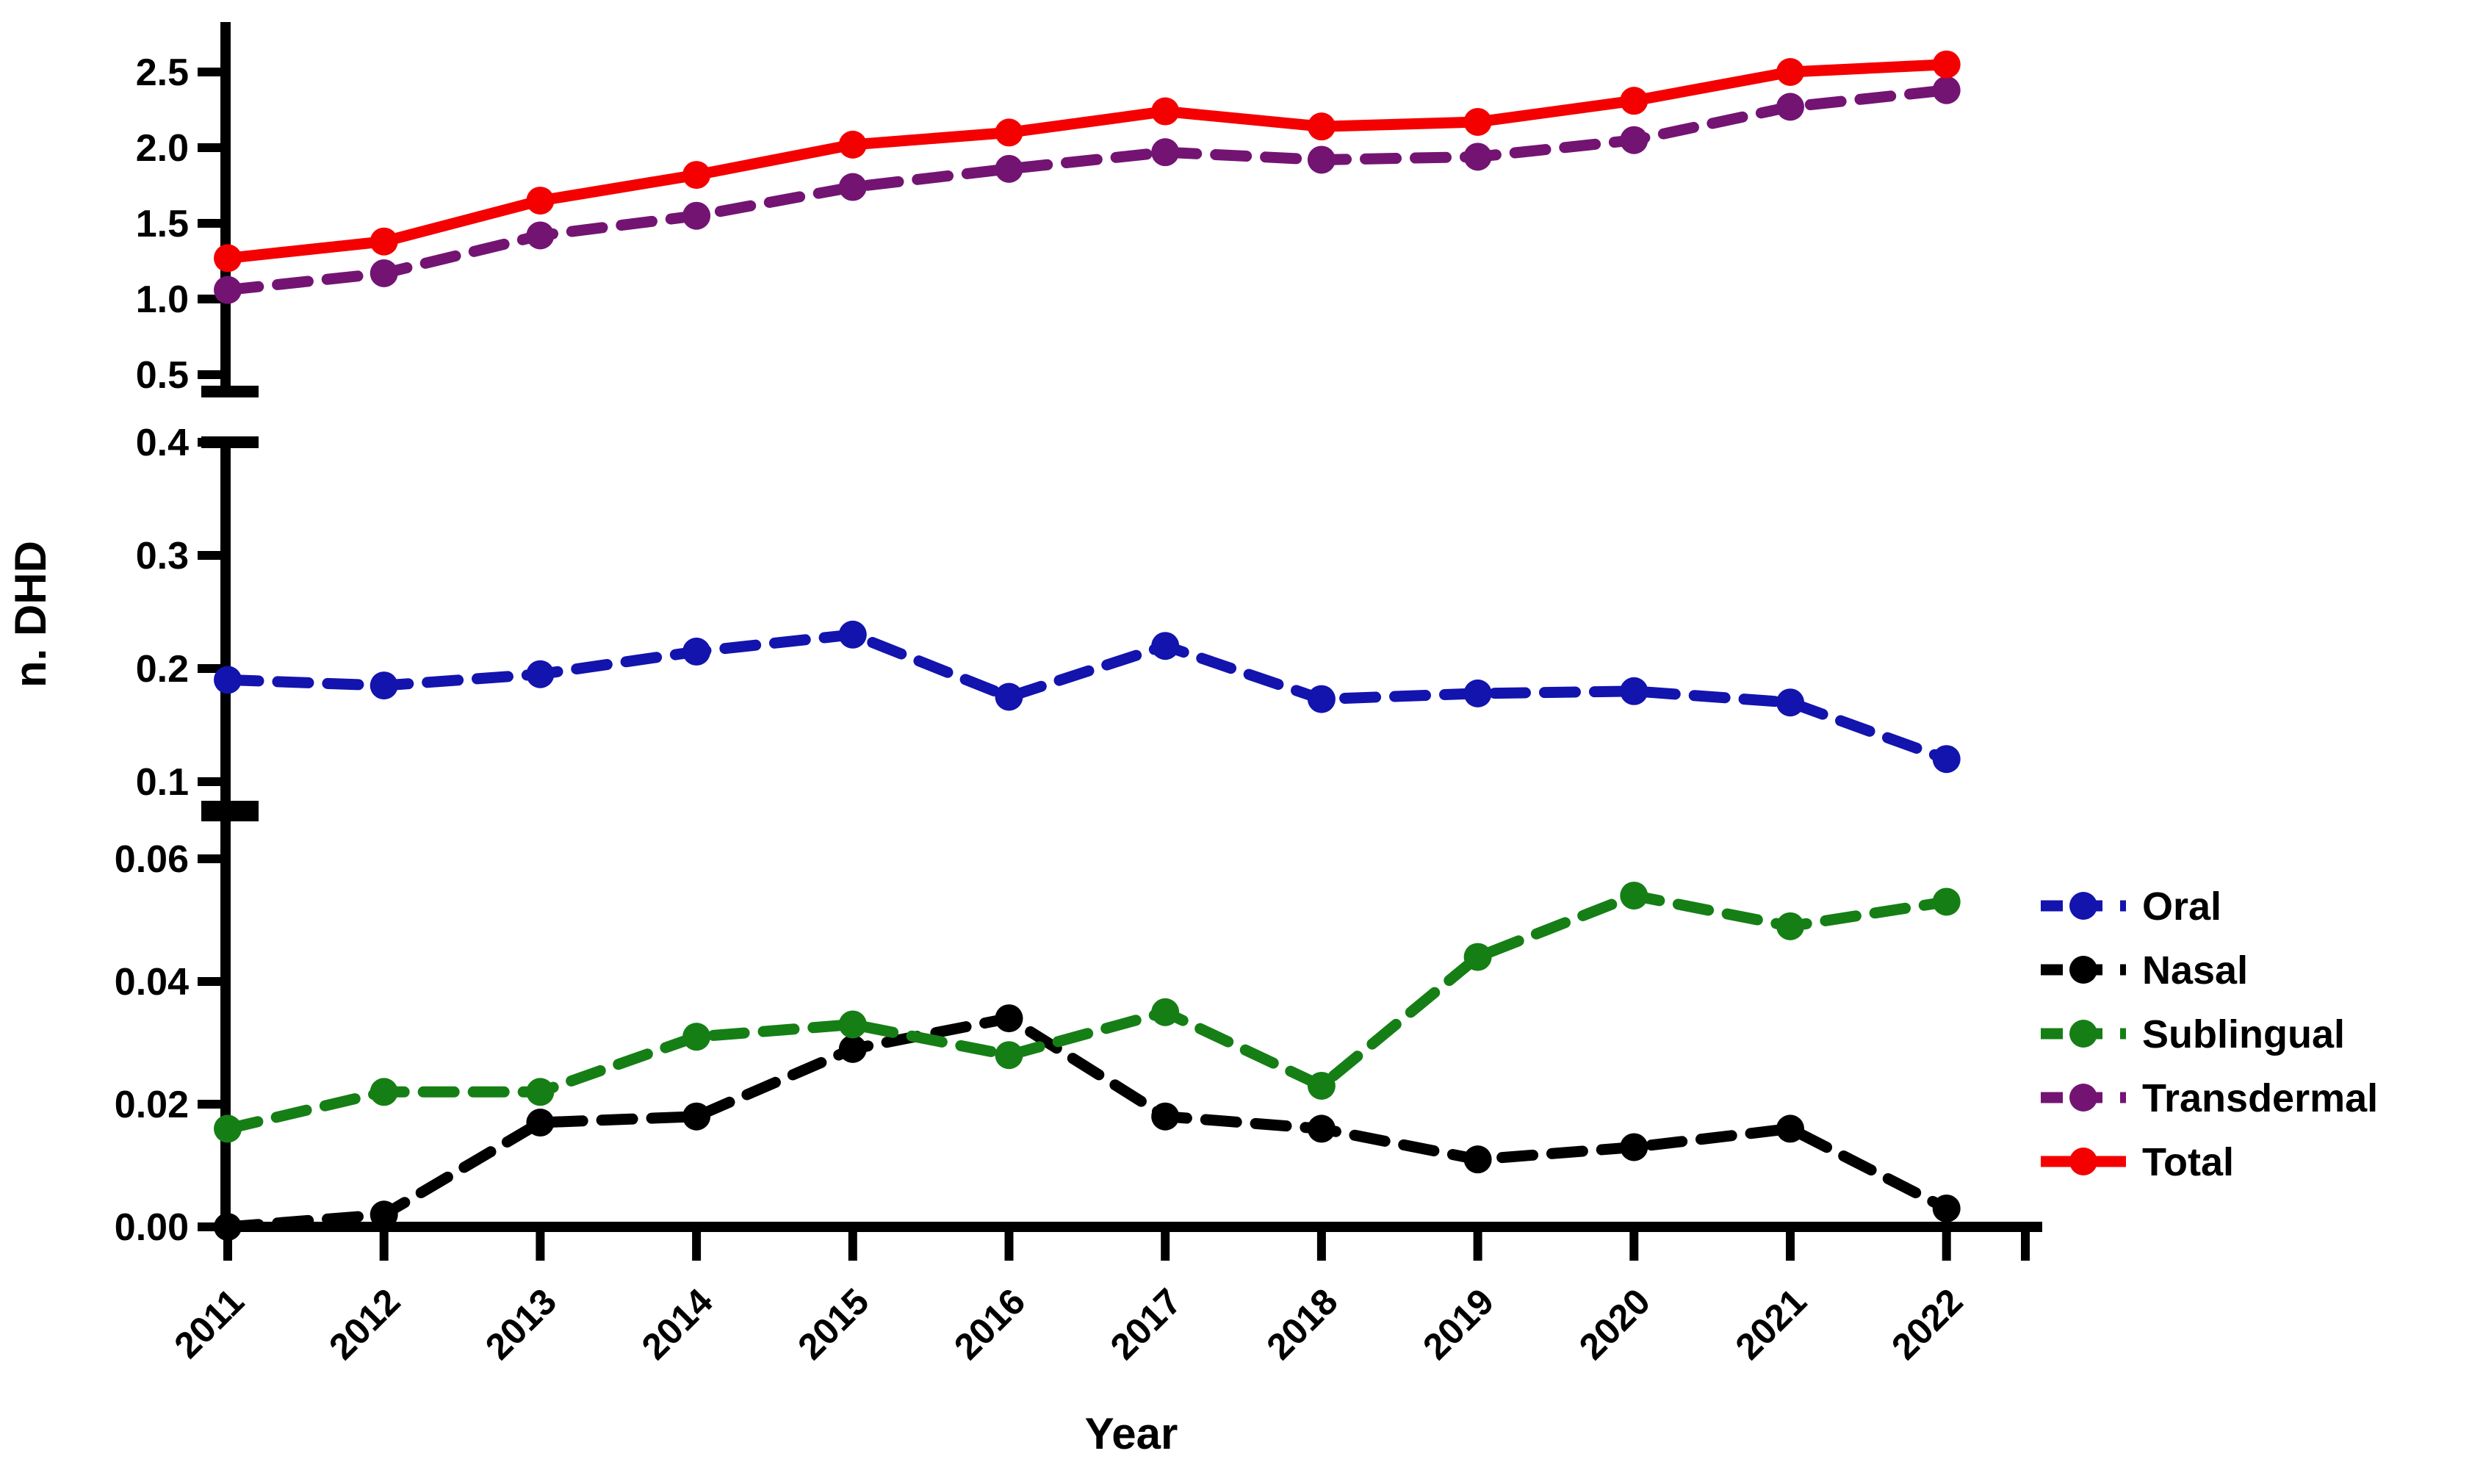  I want to click on marker-total-2018, so click(1322, 126).